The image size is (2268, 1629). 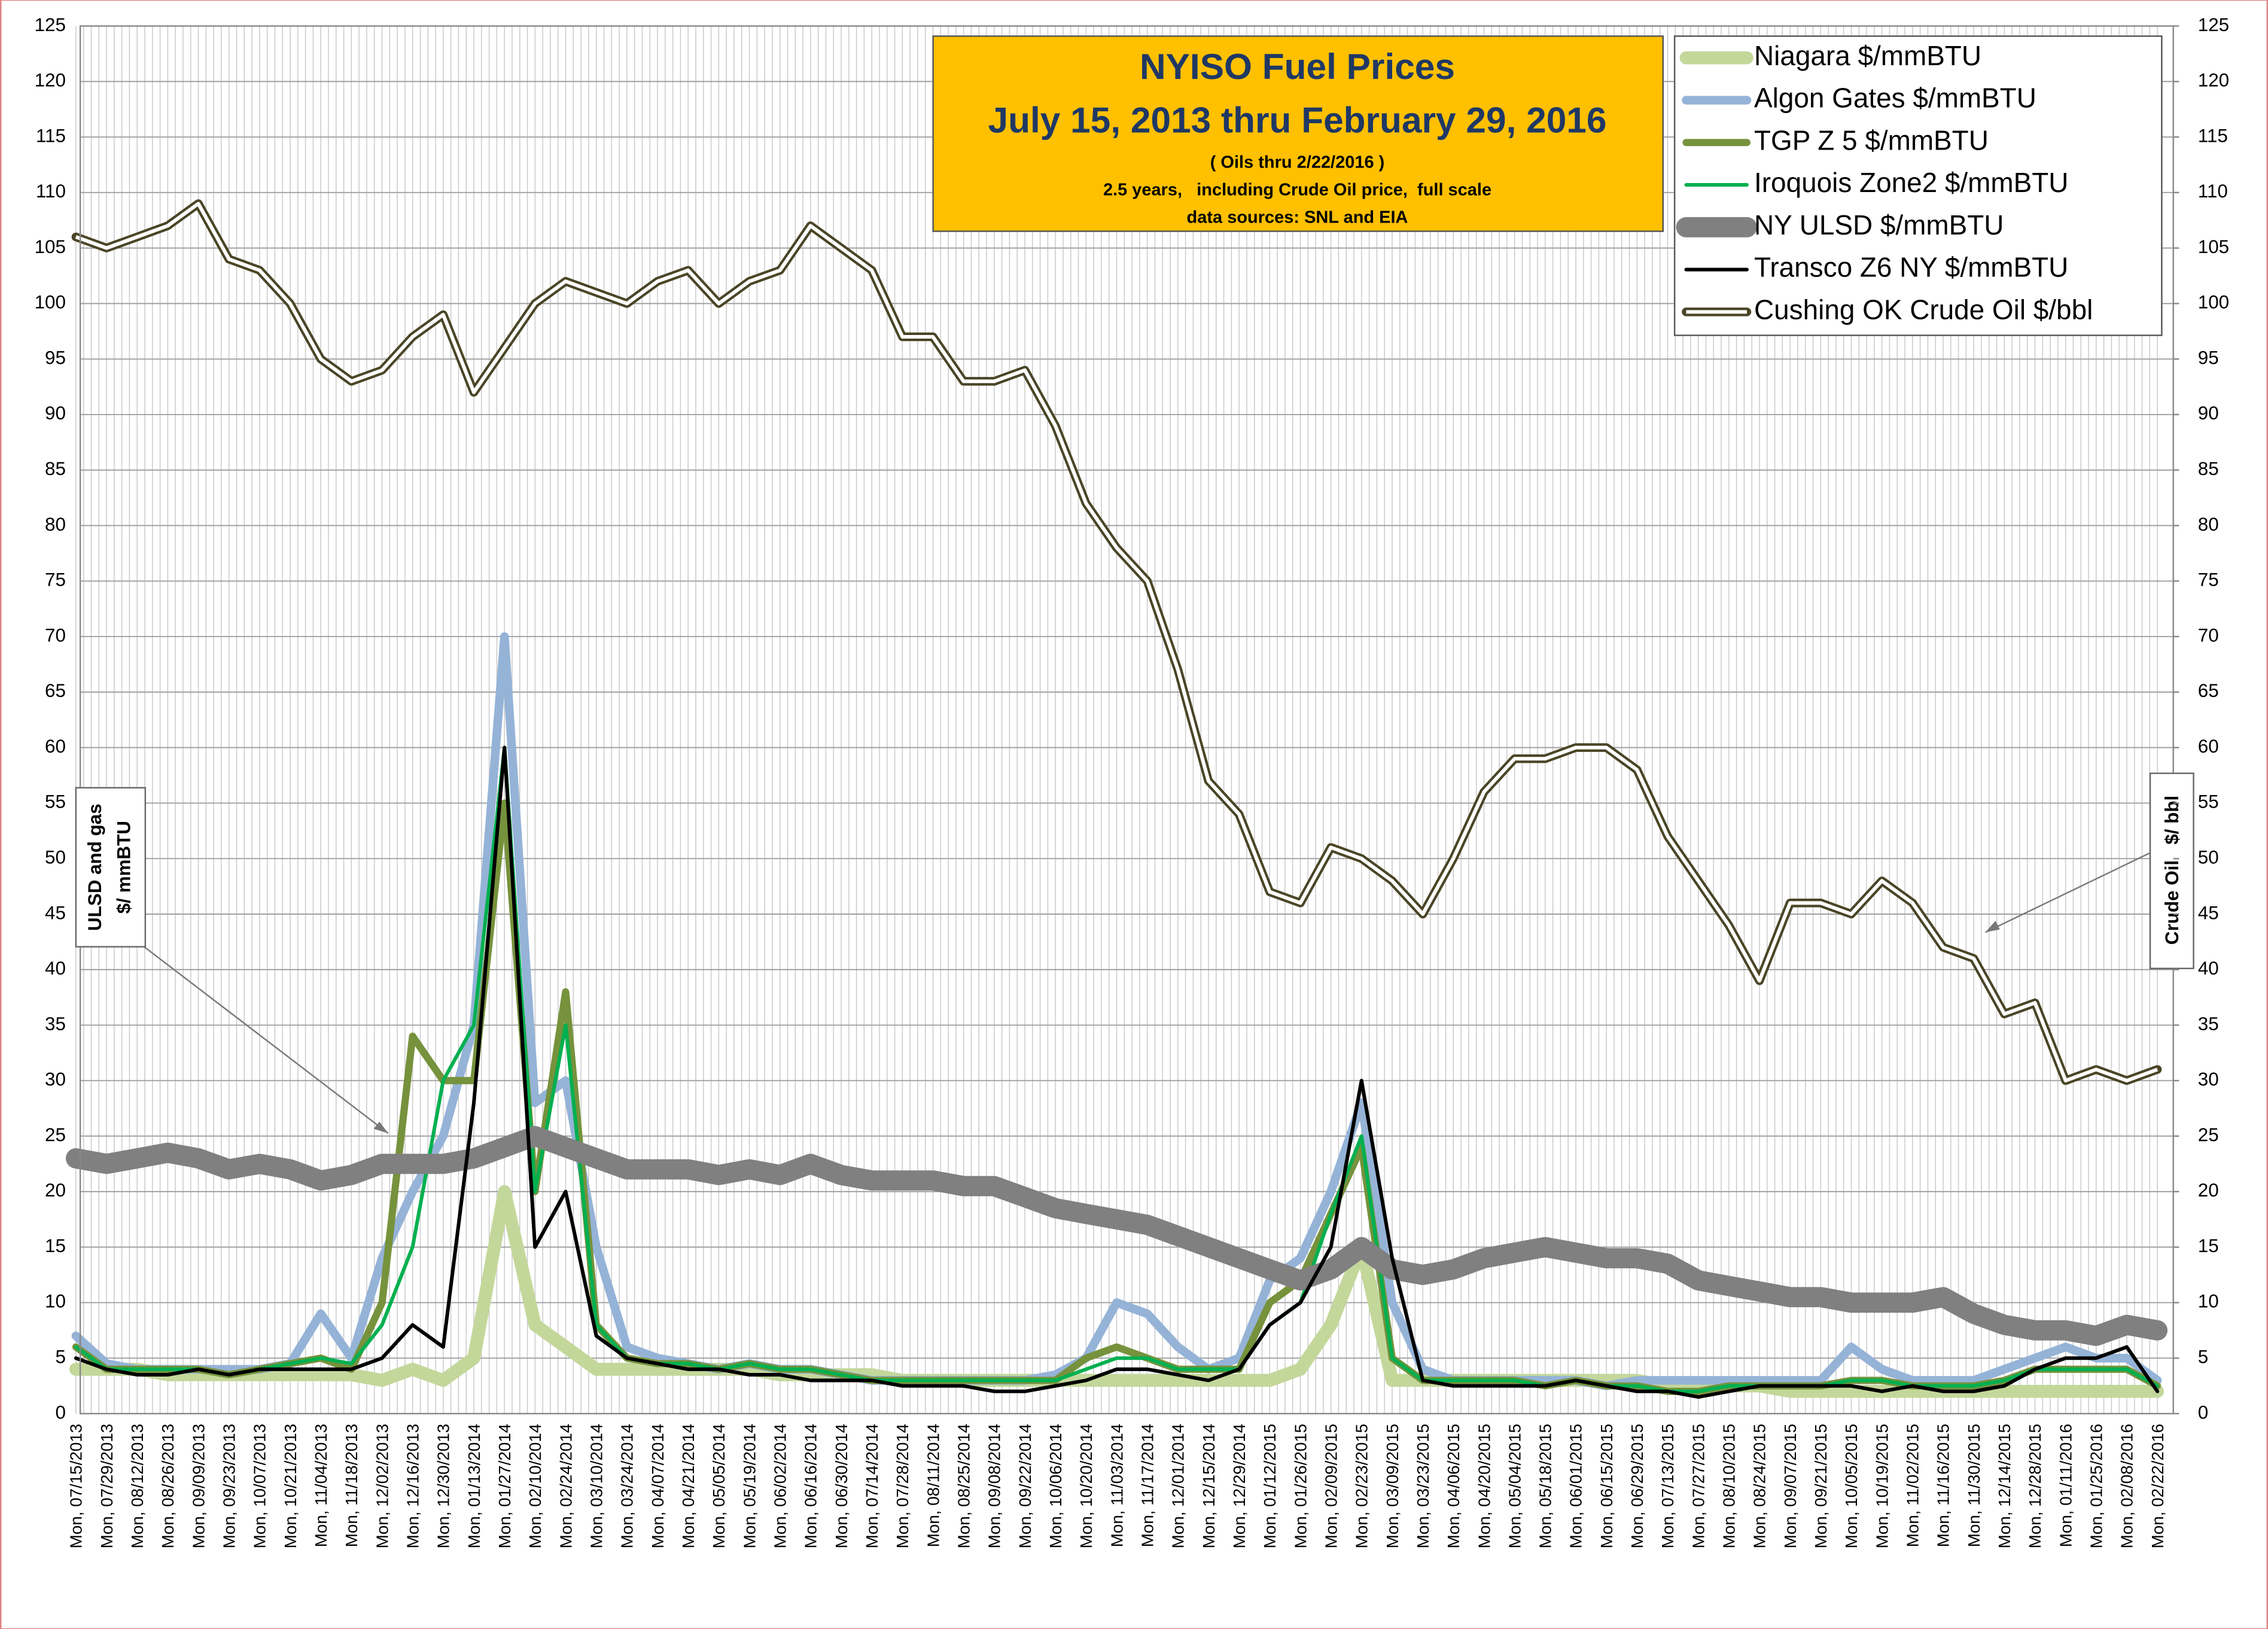 What do you see at coordinates (504, 1486) in the screenshot?
I see `x-tick-label: Mon, 01/27/2014` at bounding box center [504, 1486].